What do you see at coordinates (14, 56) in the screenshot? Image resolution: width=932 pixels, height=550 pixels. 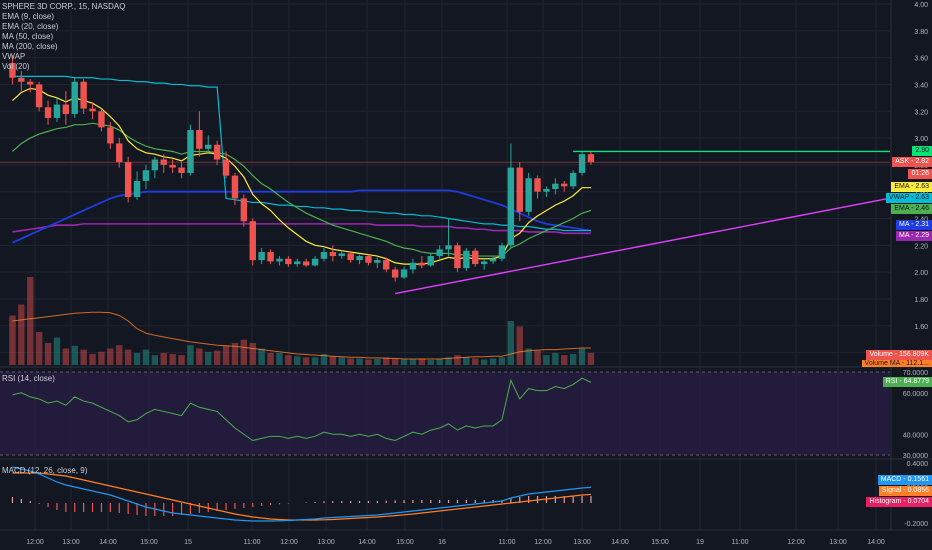 I see `indicator-vwap: VWAP` at bounding box center [14, 56].